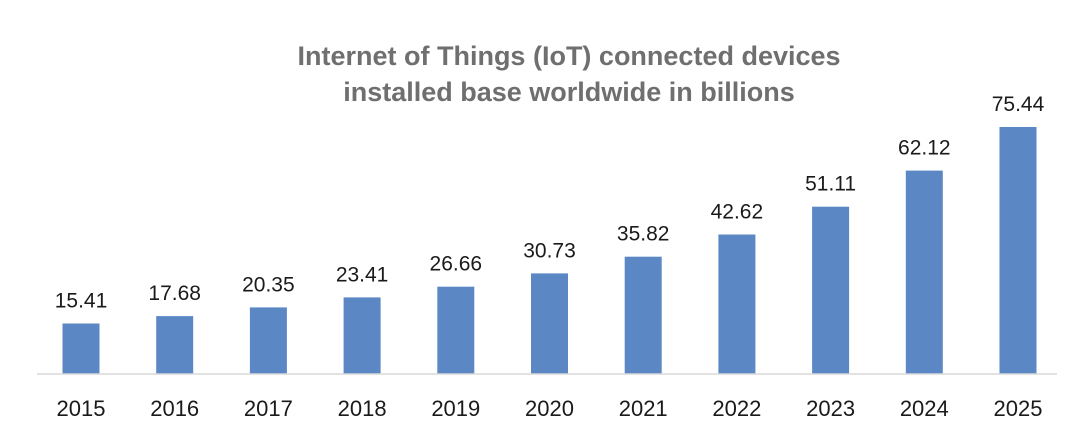 The height and width of the screenshot is (433, 1092). Describe the element at coordinates (643, 234) in the screenshot. I see `data-label-2021: 35.82` at that location.